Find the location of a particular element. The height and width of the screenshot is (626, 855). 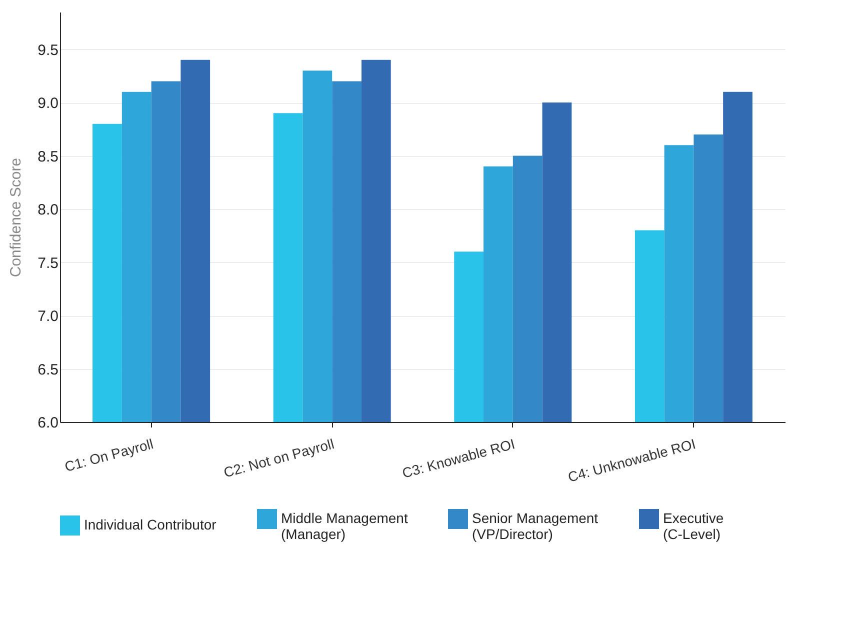

y-tick-label: 9.5 is located at coordinates (48, 50).